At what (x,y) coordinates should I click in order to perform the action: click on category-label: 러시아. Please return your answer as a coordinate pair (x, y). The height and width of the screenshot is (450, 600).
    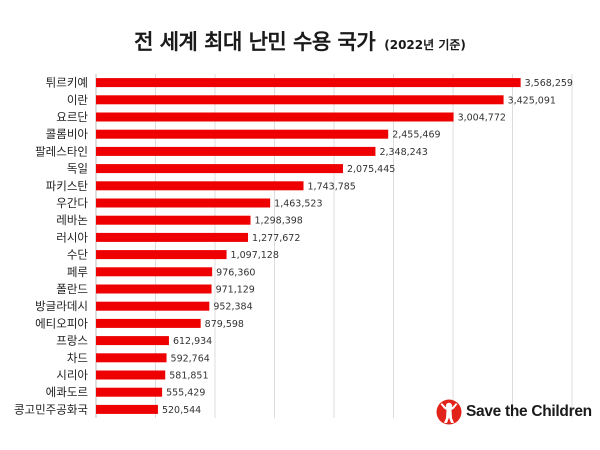
    Looking at the image, I should click on (72, 237).